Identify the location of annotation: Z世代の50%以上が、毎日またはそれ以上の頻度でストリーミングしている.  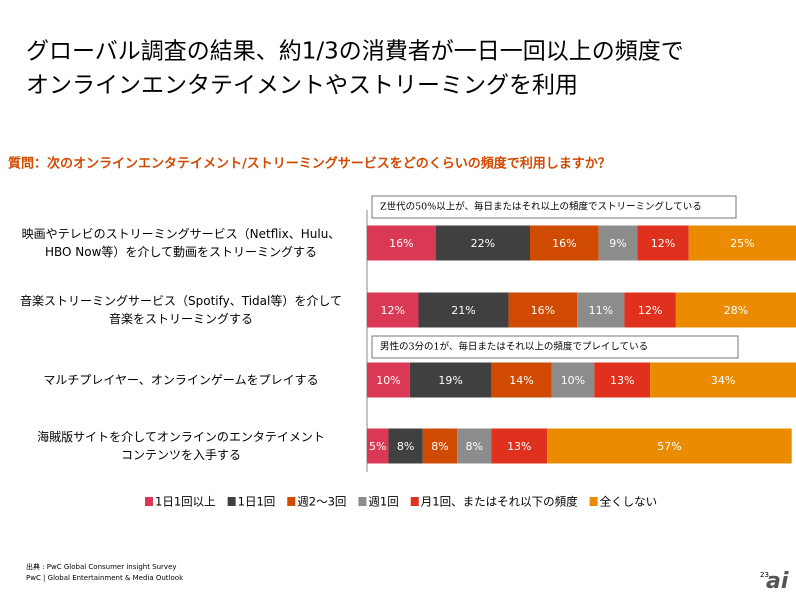
(541, 207).